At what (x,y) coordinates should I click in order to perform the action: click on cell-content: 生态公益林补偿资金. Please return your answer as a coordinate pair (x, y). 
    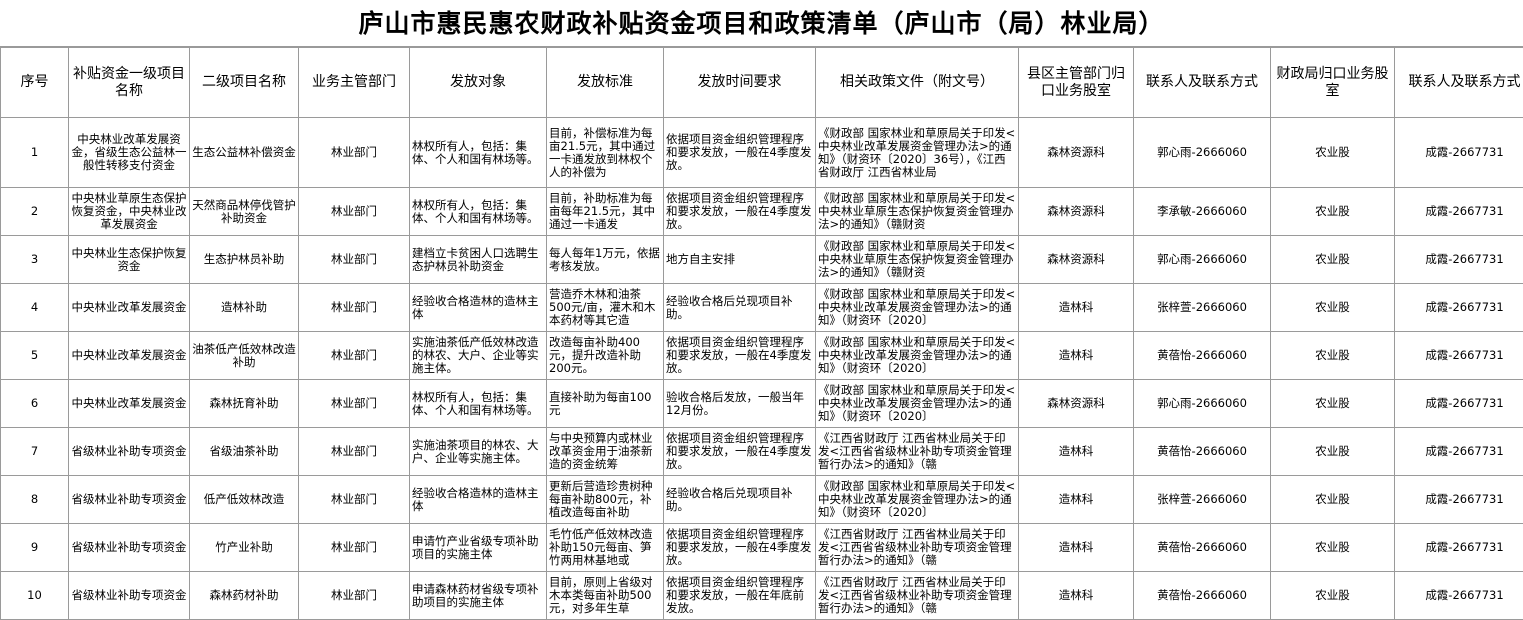
    Looking at the image, I should click on (244, 152).